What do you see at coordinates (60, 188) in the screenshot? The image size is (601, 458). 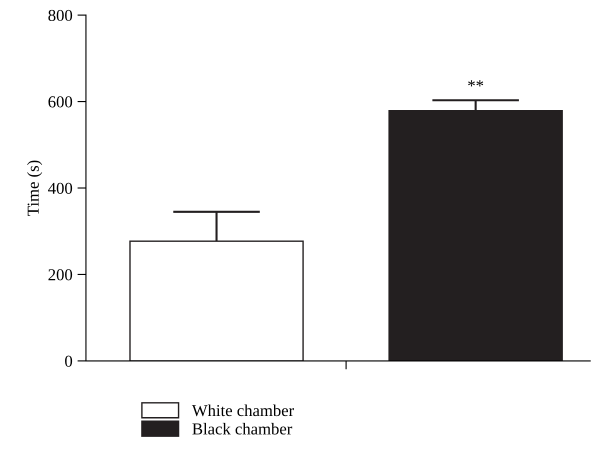 I see `y-tick-label: 400` at bounding box center [60, 188].